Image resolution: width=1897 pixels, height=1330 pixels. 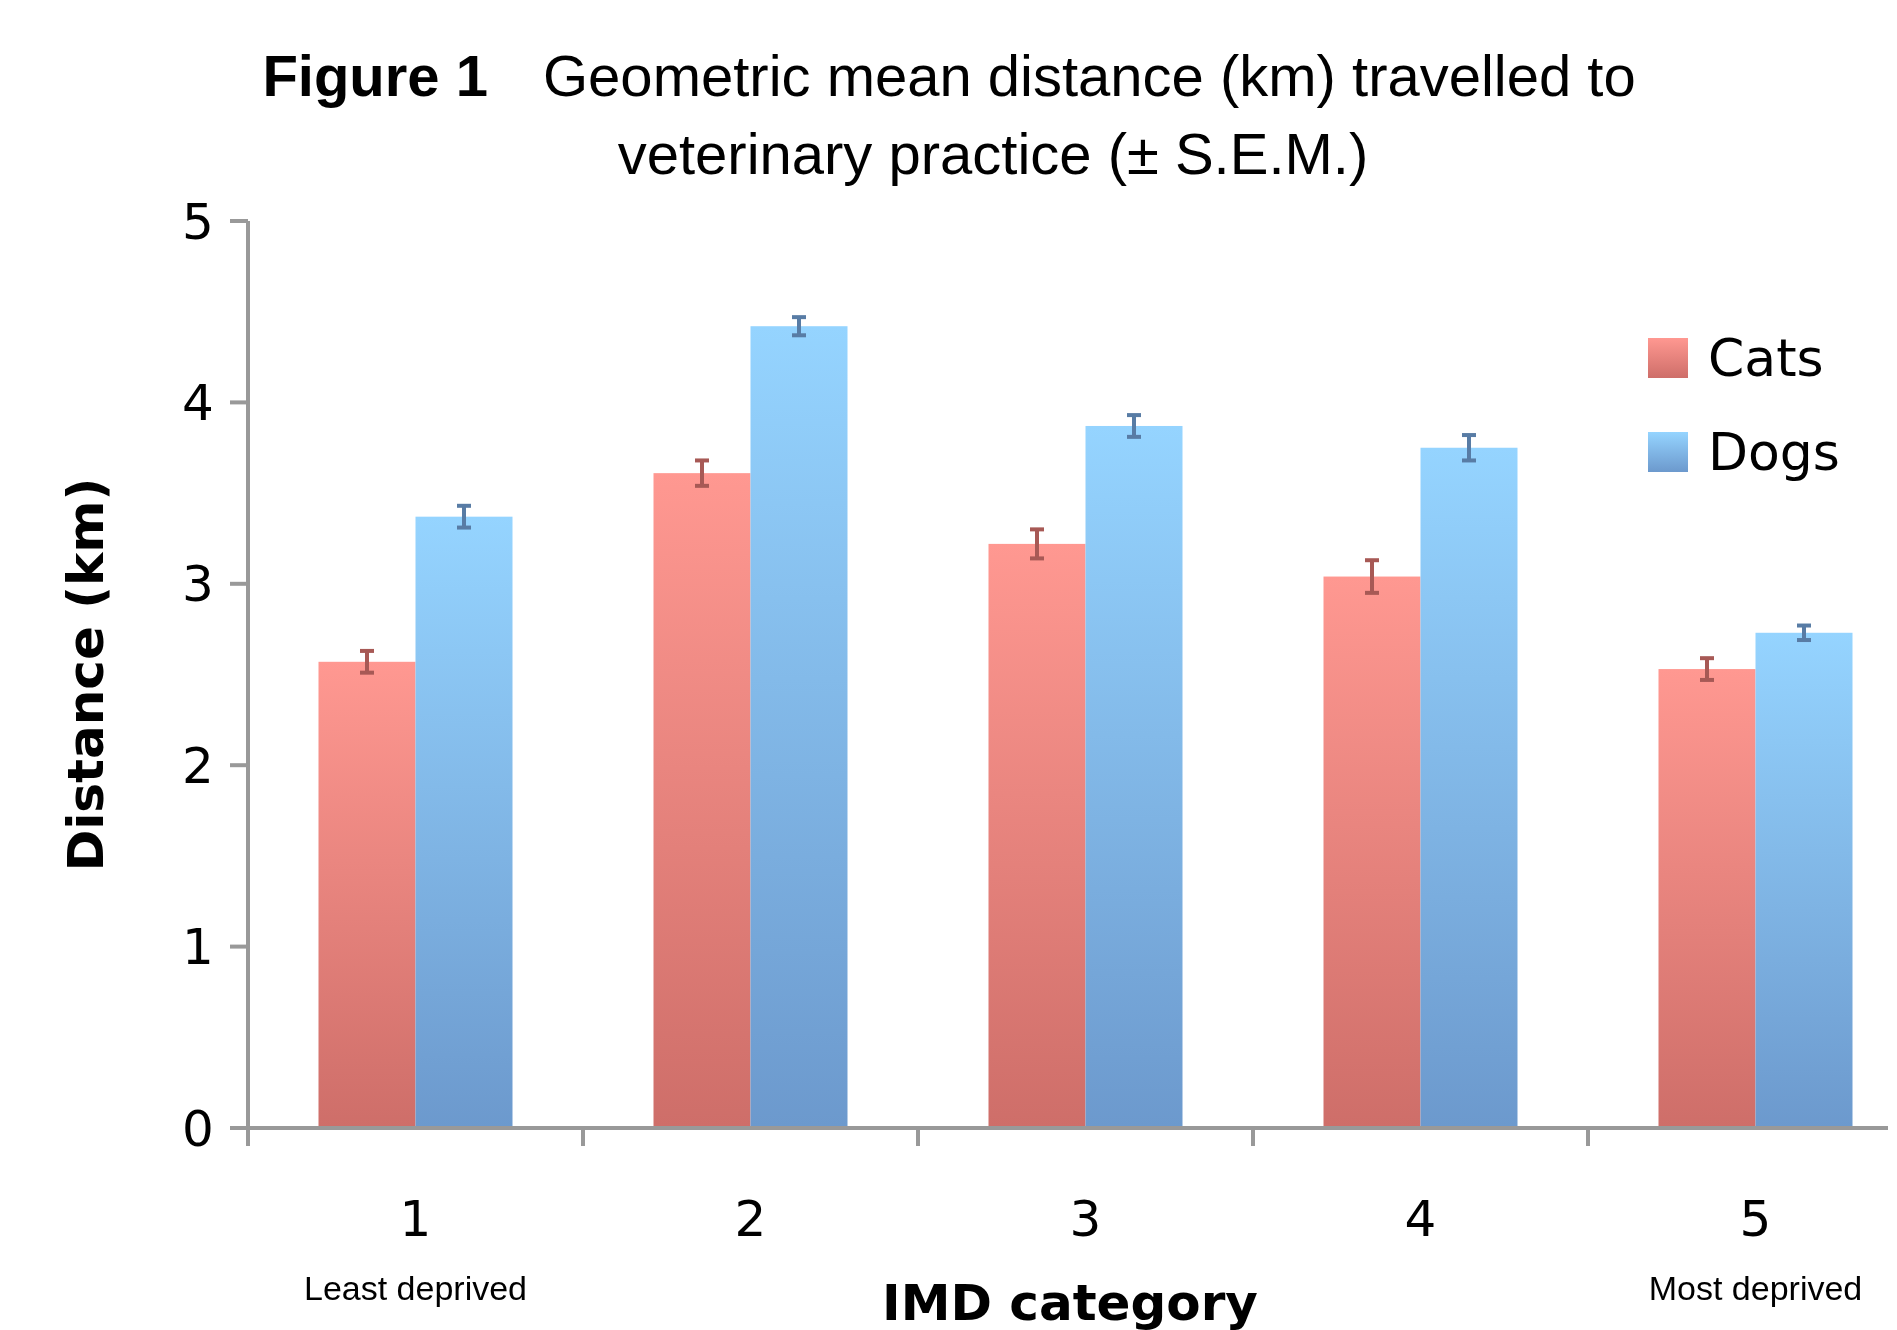 What do you see at coordinates (1089, 114) in the screenshot?
I see `chart-subtitle: Geometric mean distance (km) travelled to veterinary practice (± S.E.M.)` at bounding box center [1089, 114].